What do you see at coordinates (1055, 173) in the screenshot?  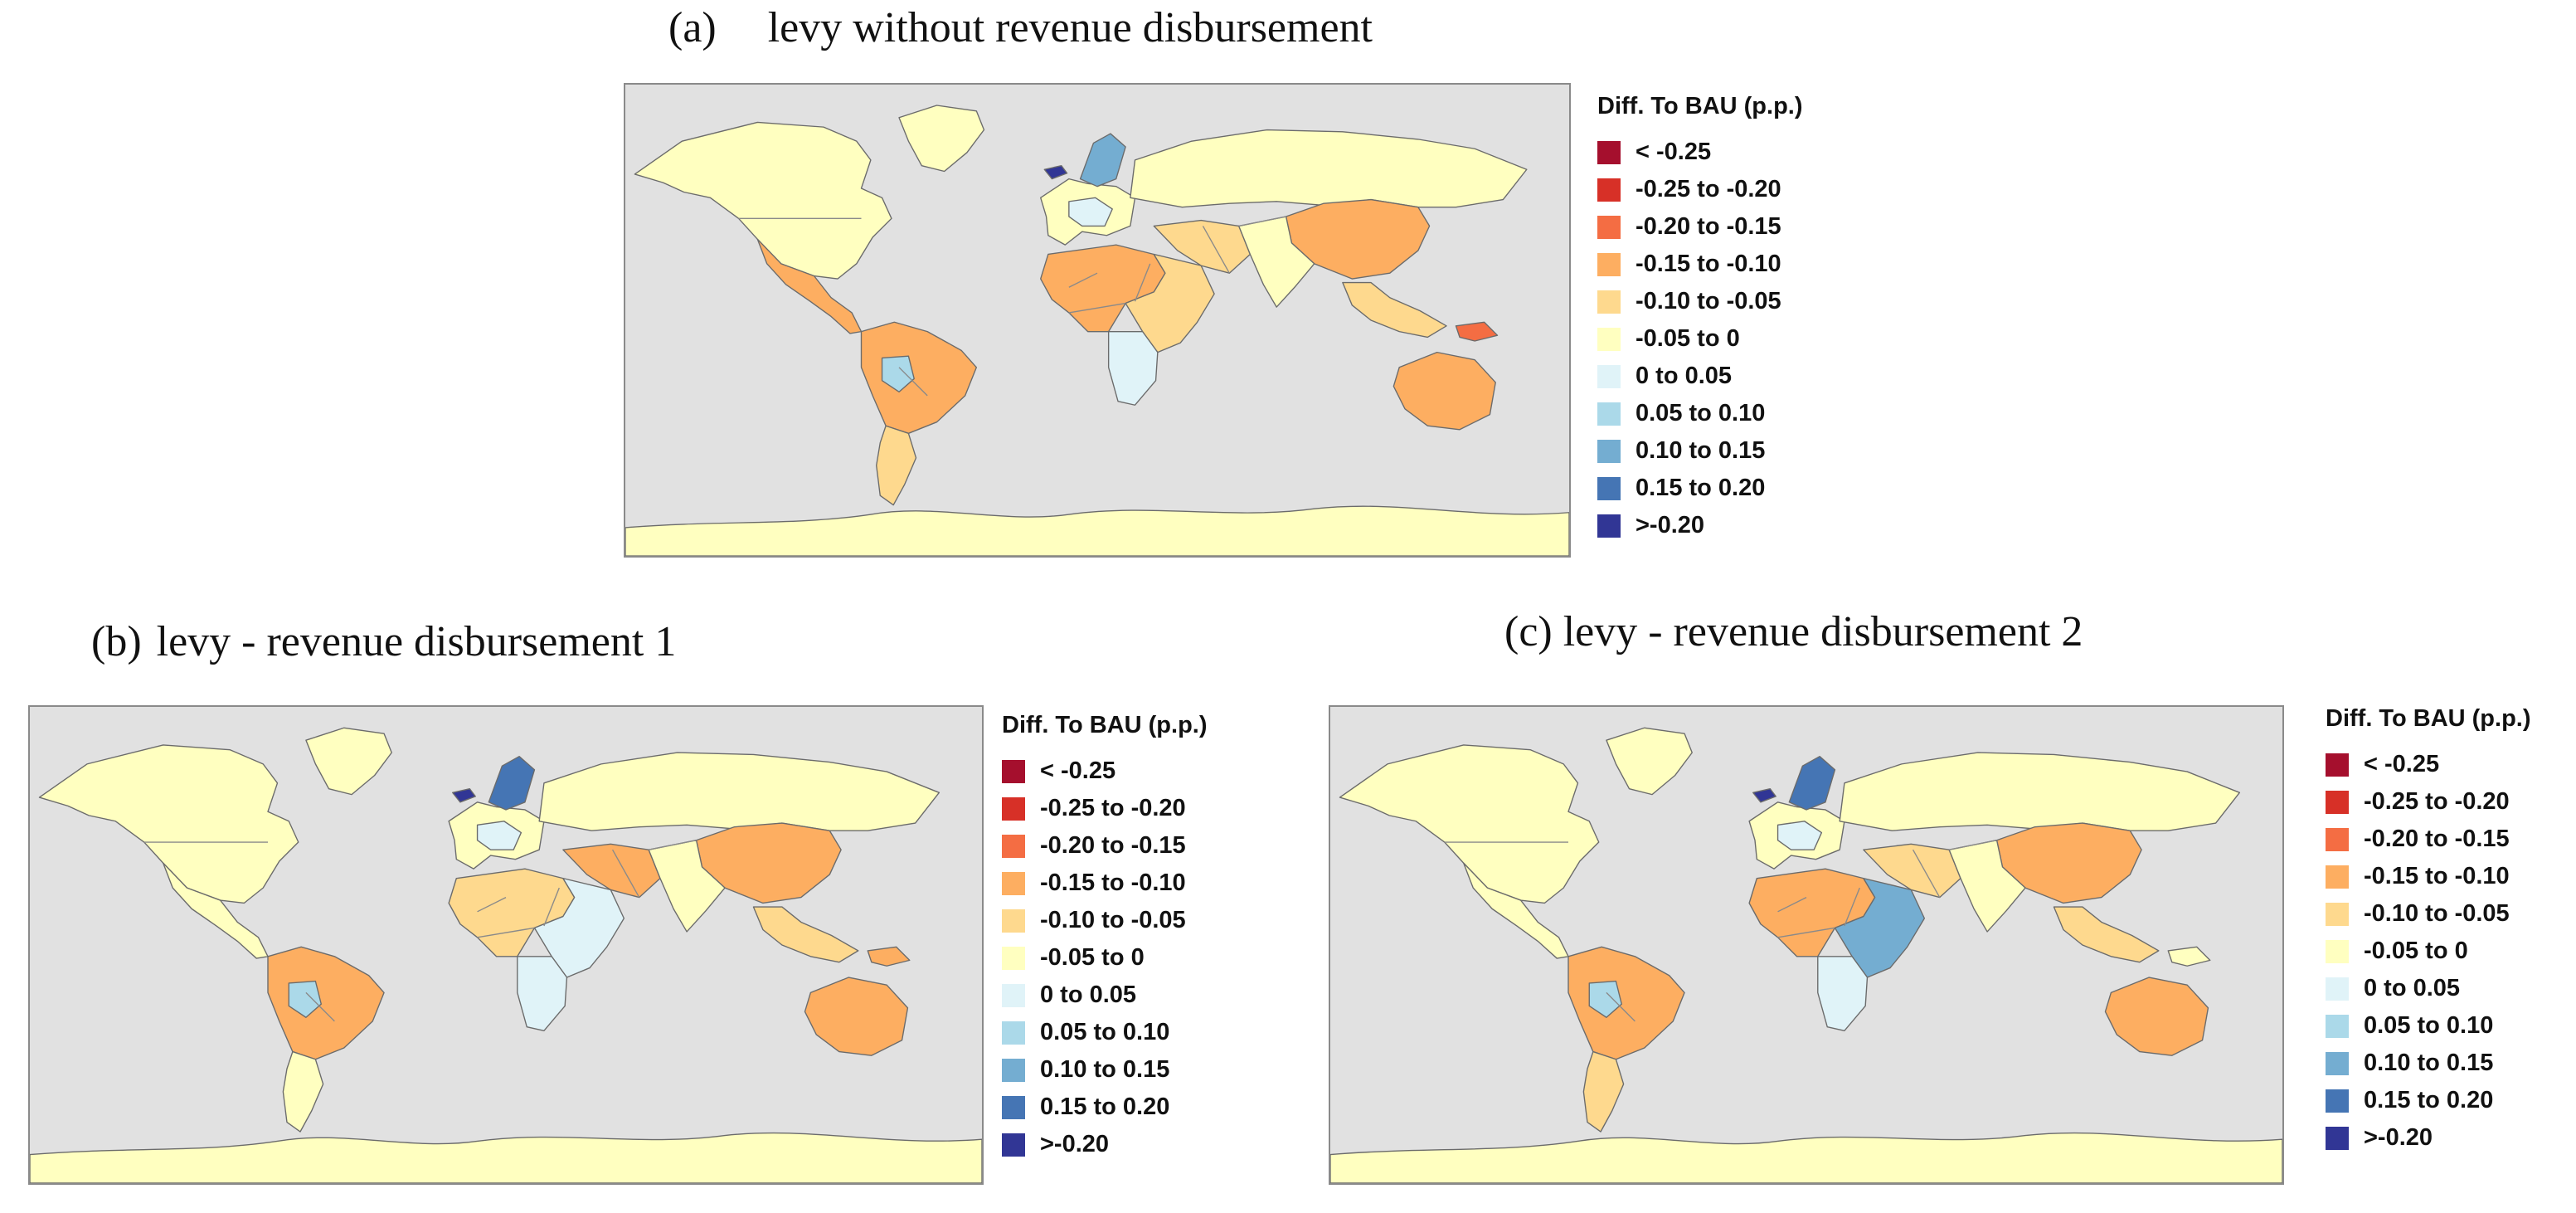 I see `region-iceland` at bounding box center [1055, 173].